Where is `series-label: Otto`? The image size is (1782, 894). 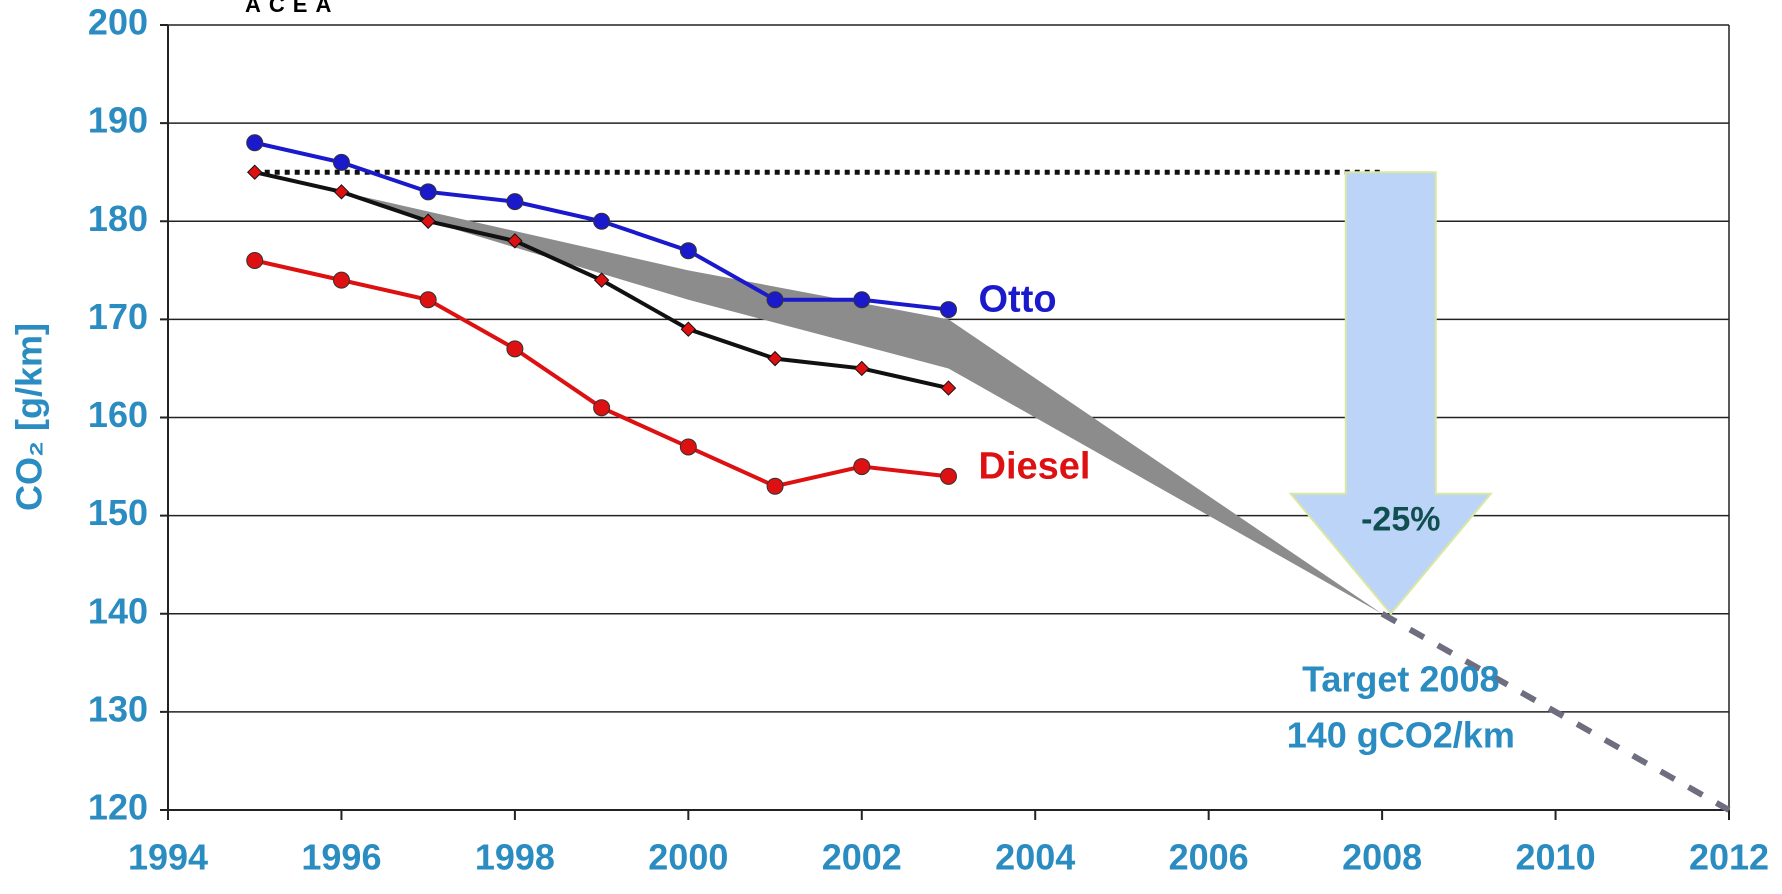
series-label: Otto is located at coordinates (1018, 300).